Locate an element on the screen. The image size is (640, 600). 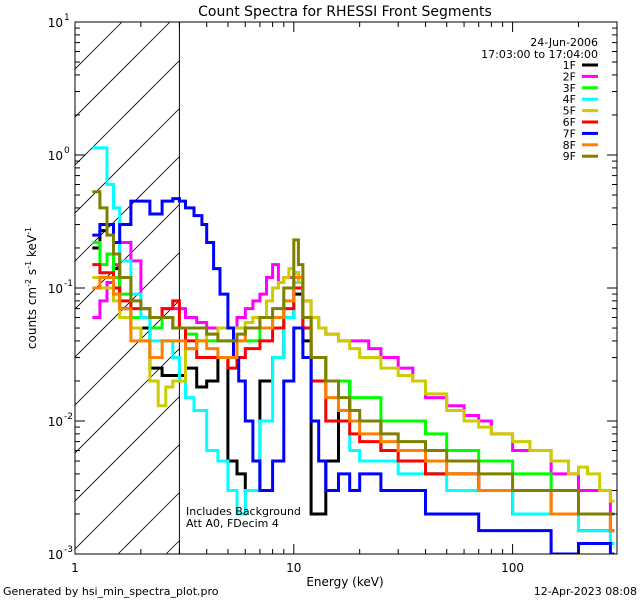
y-label-exponent: -2 is located at coordinates (28, 283).